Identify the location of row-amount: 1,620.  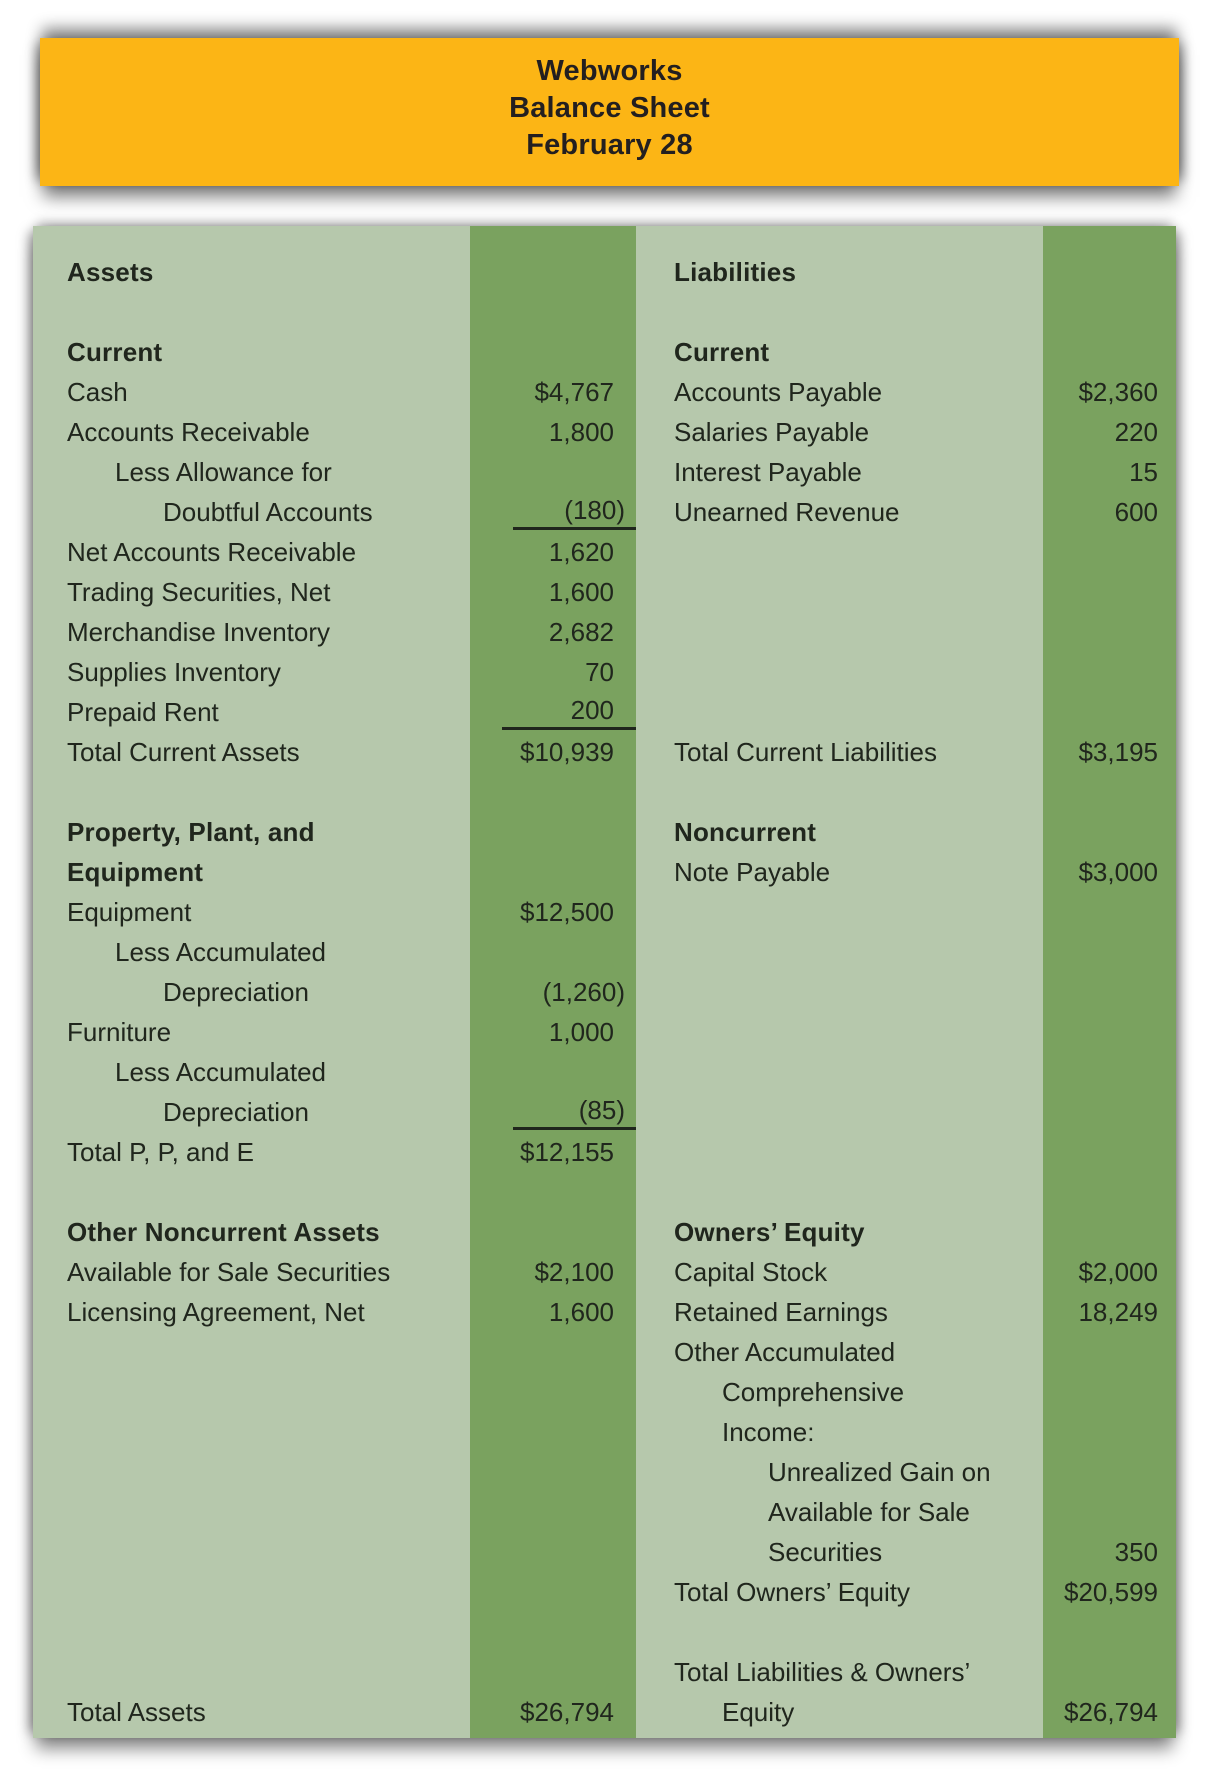
(581, 551).